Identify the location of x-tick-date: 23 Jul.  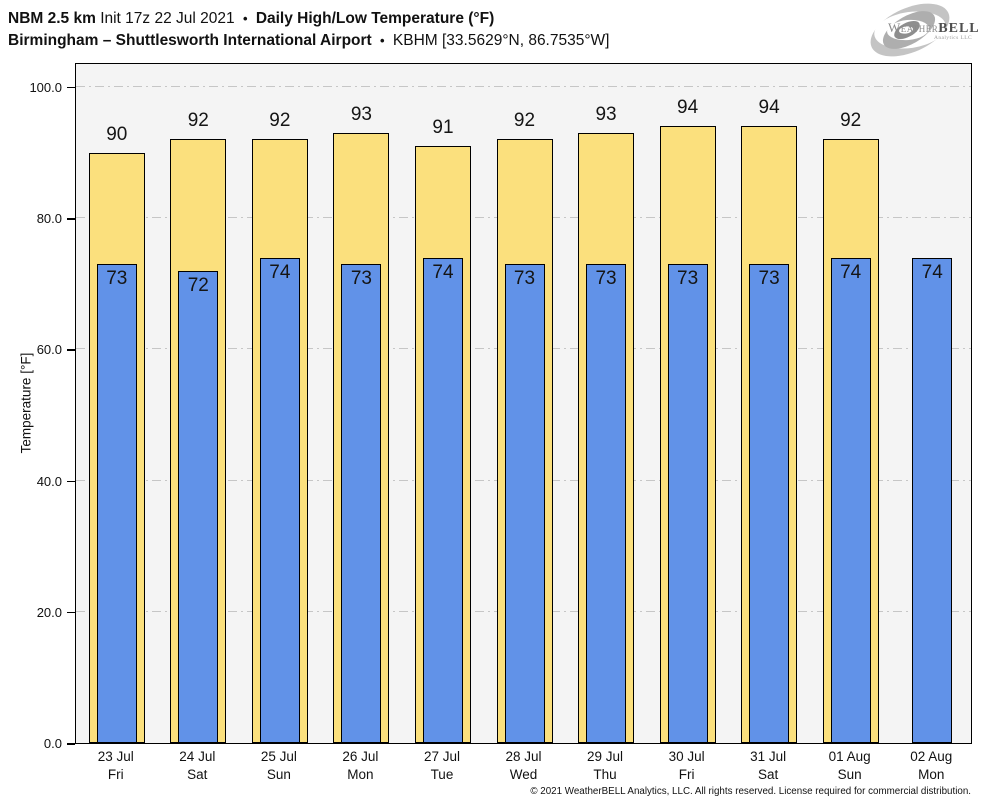
(115, 756).